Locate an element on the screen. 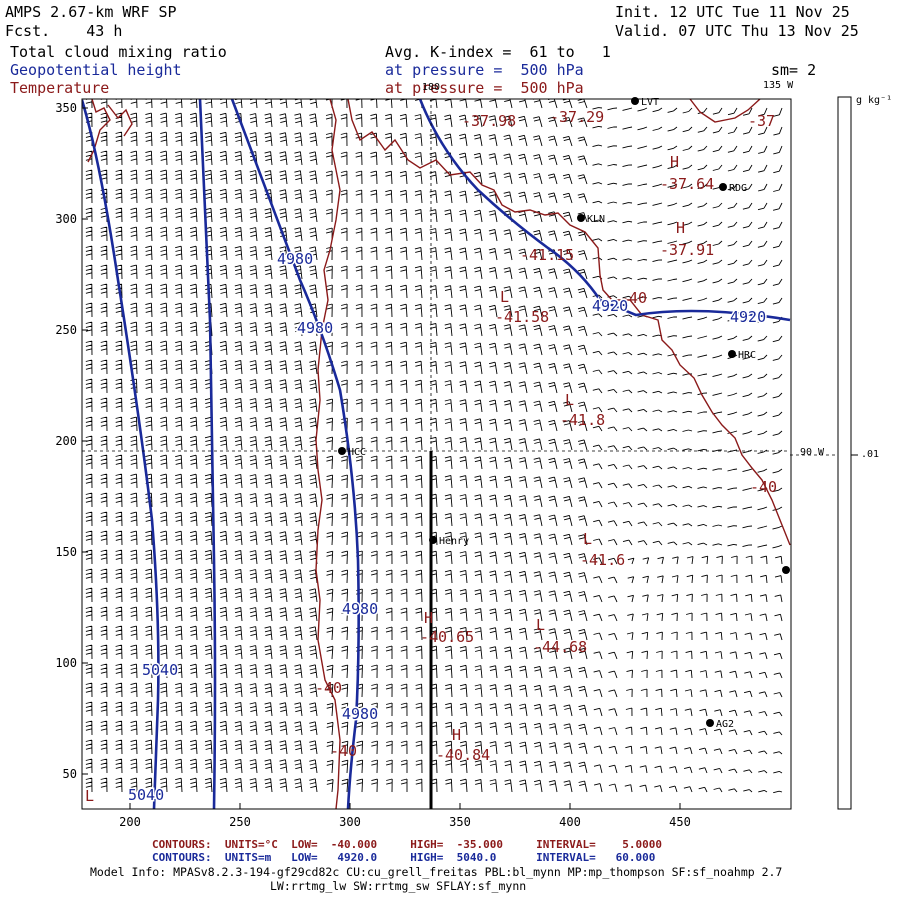 The width and height of the screenshot is (900, 900). temperature-label: -40.65 is located at coordinates (447, 637).